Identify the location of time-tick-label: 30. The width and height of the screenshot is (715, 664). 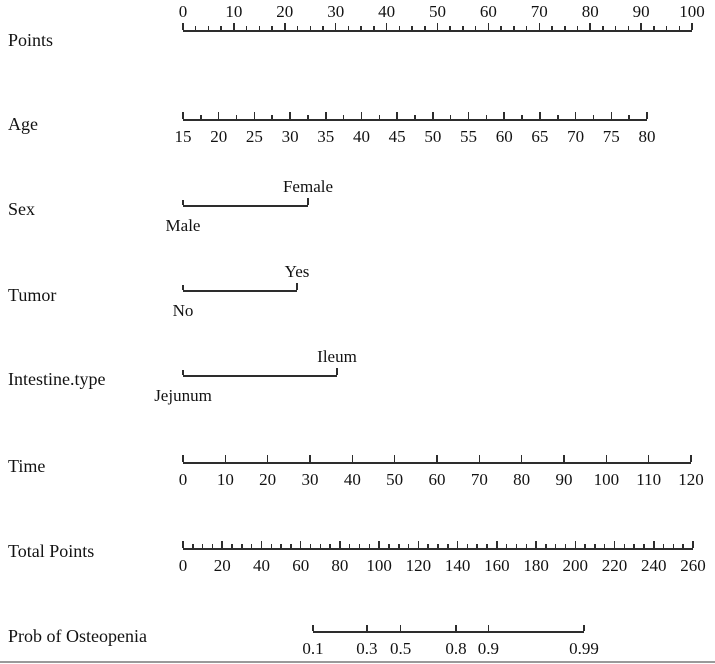
(310, 479).